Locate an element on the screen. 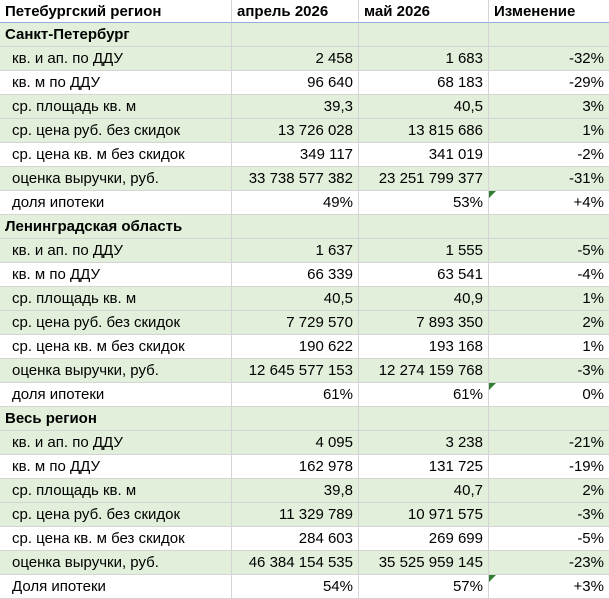  april-value-cell: 66 339 is located at coordinates (295, 275).